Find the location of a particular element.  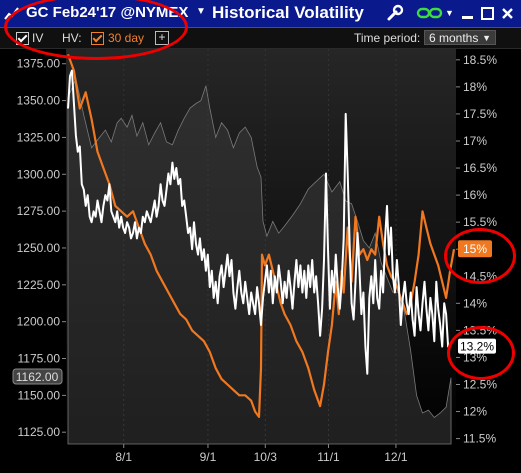

right-axis-tick-label: 18.5% is located at coordinates (480, 60).